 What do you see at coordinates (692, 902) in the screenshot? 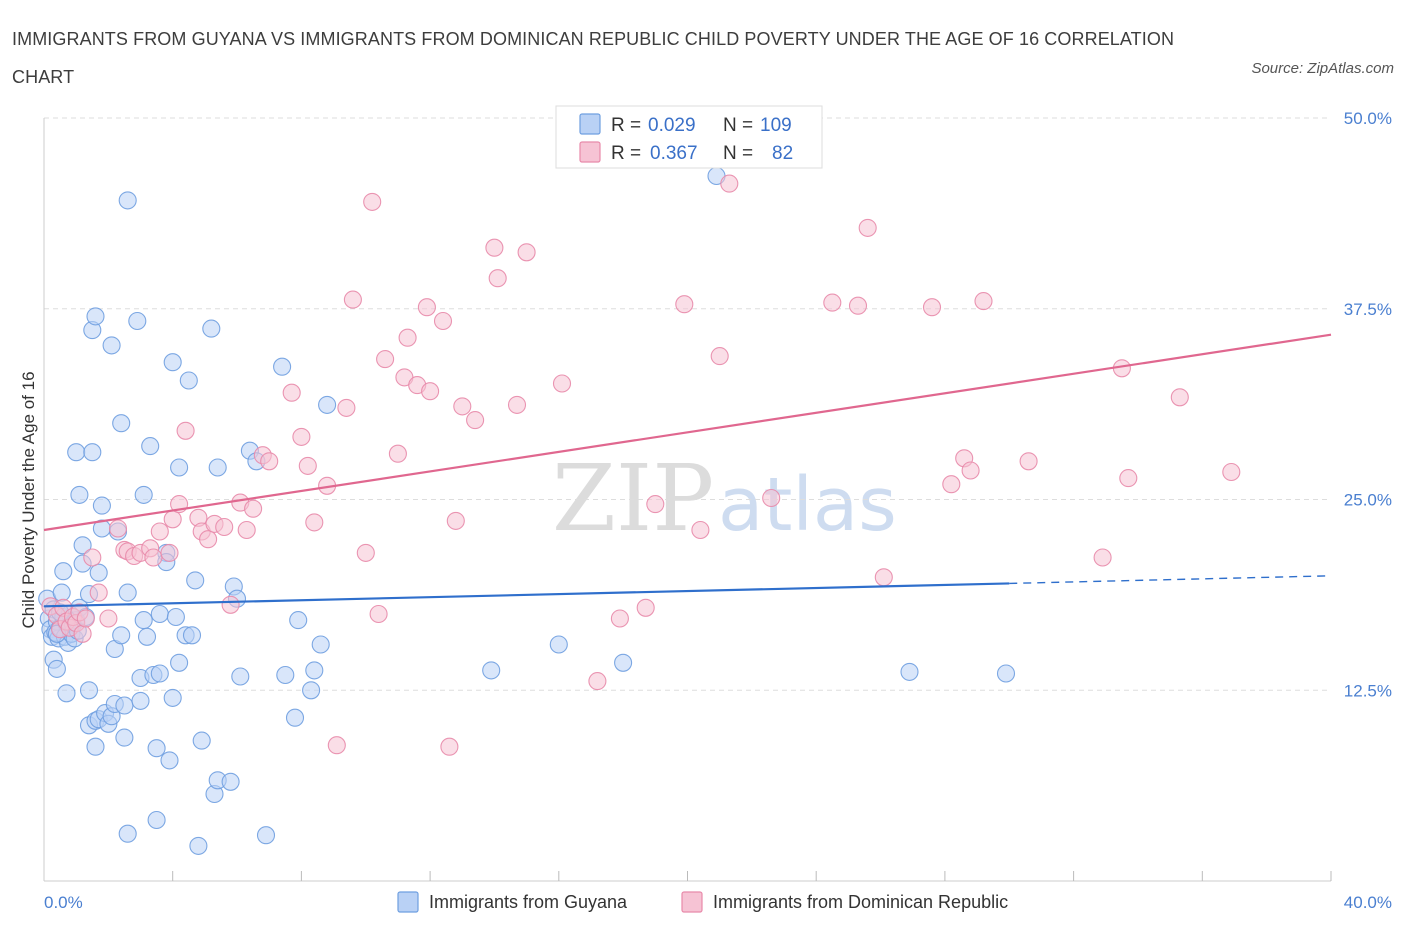
I see `bottom-legend-swatch-dominican` at bounding box center [692, 902].